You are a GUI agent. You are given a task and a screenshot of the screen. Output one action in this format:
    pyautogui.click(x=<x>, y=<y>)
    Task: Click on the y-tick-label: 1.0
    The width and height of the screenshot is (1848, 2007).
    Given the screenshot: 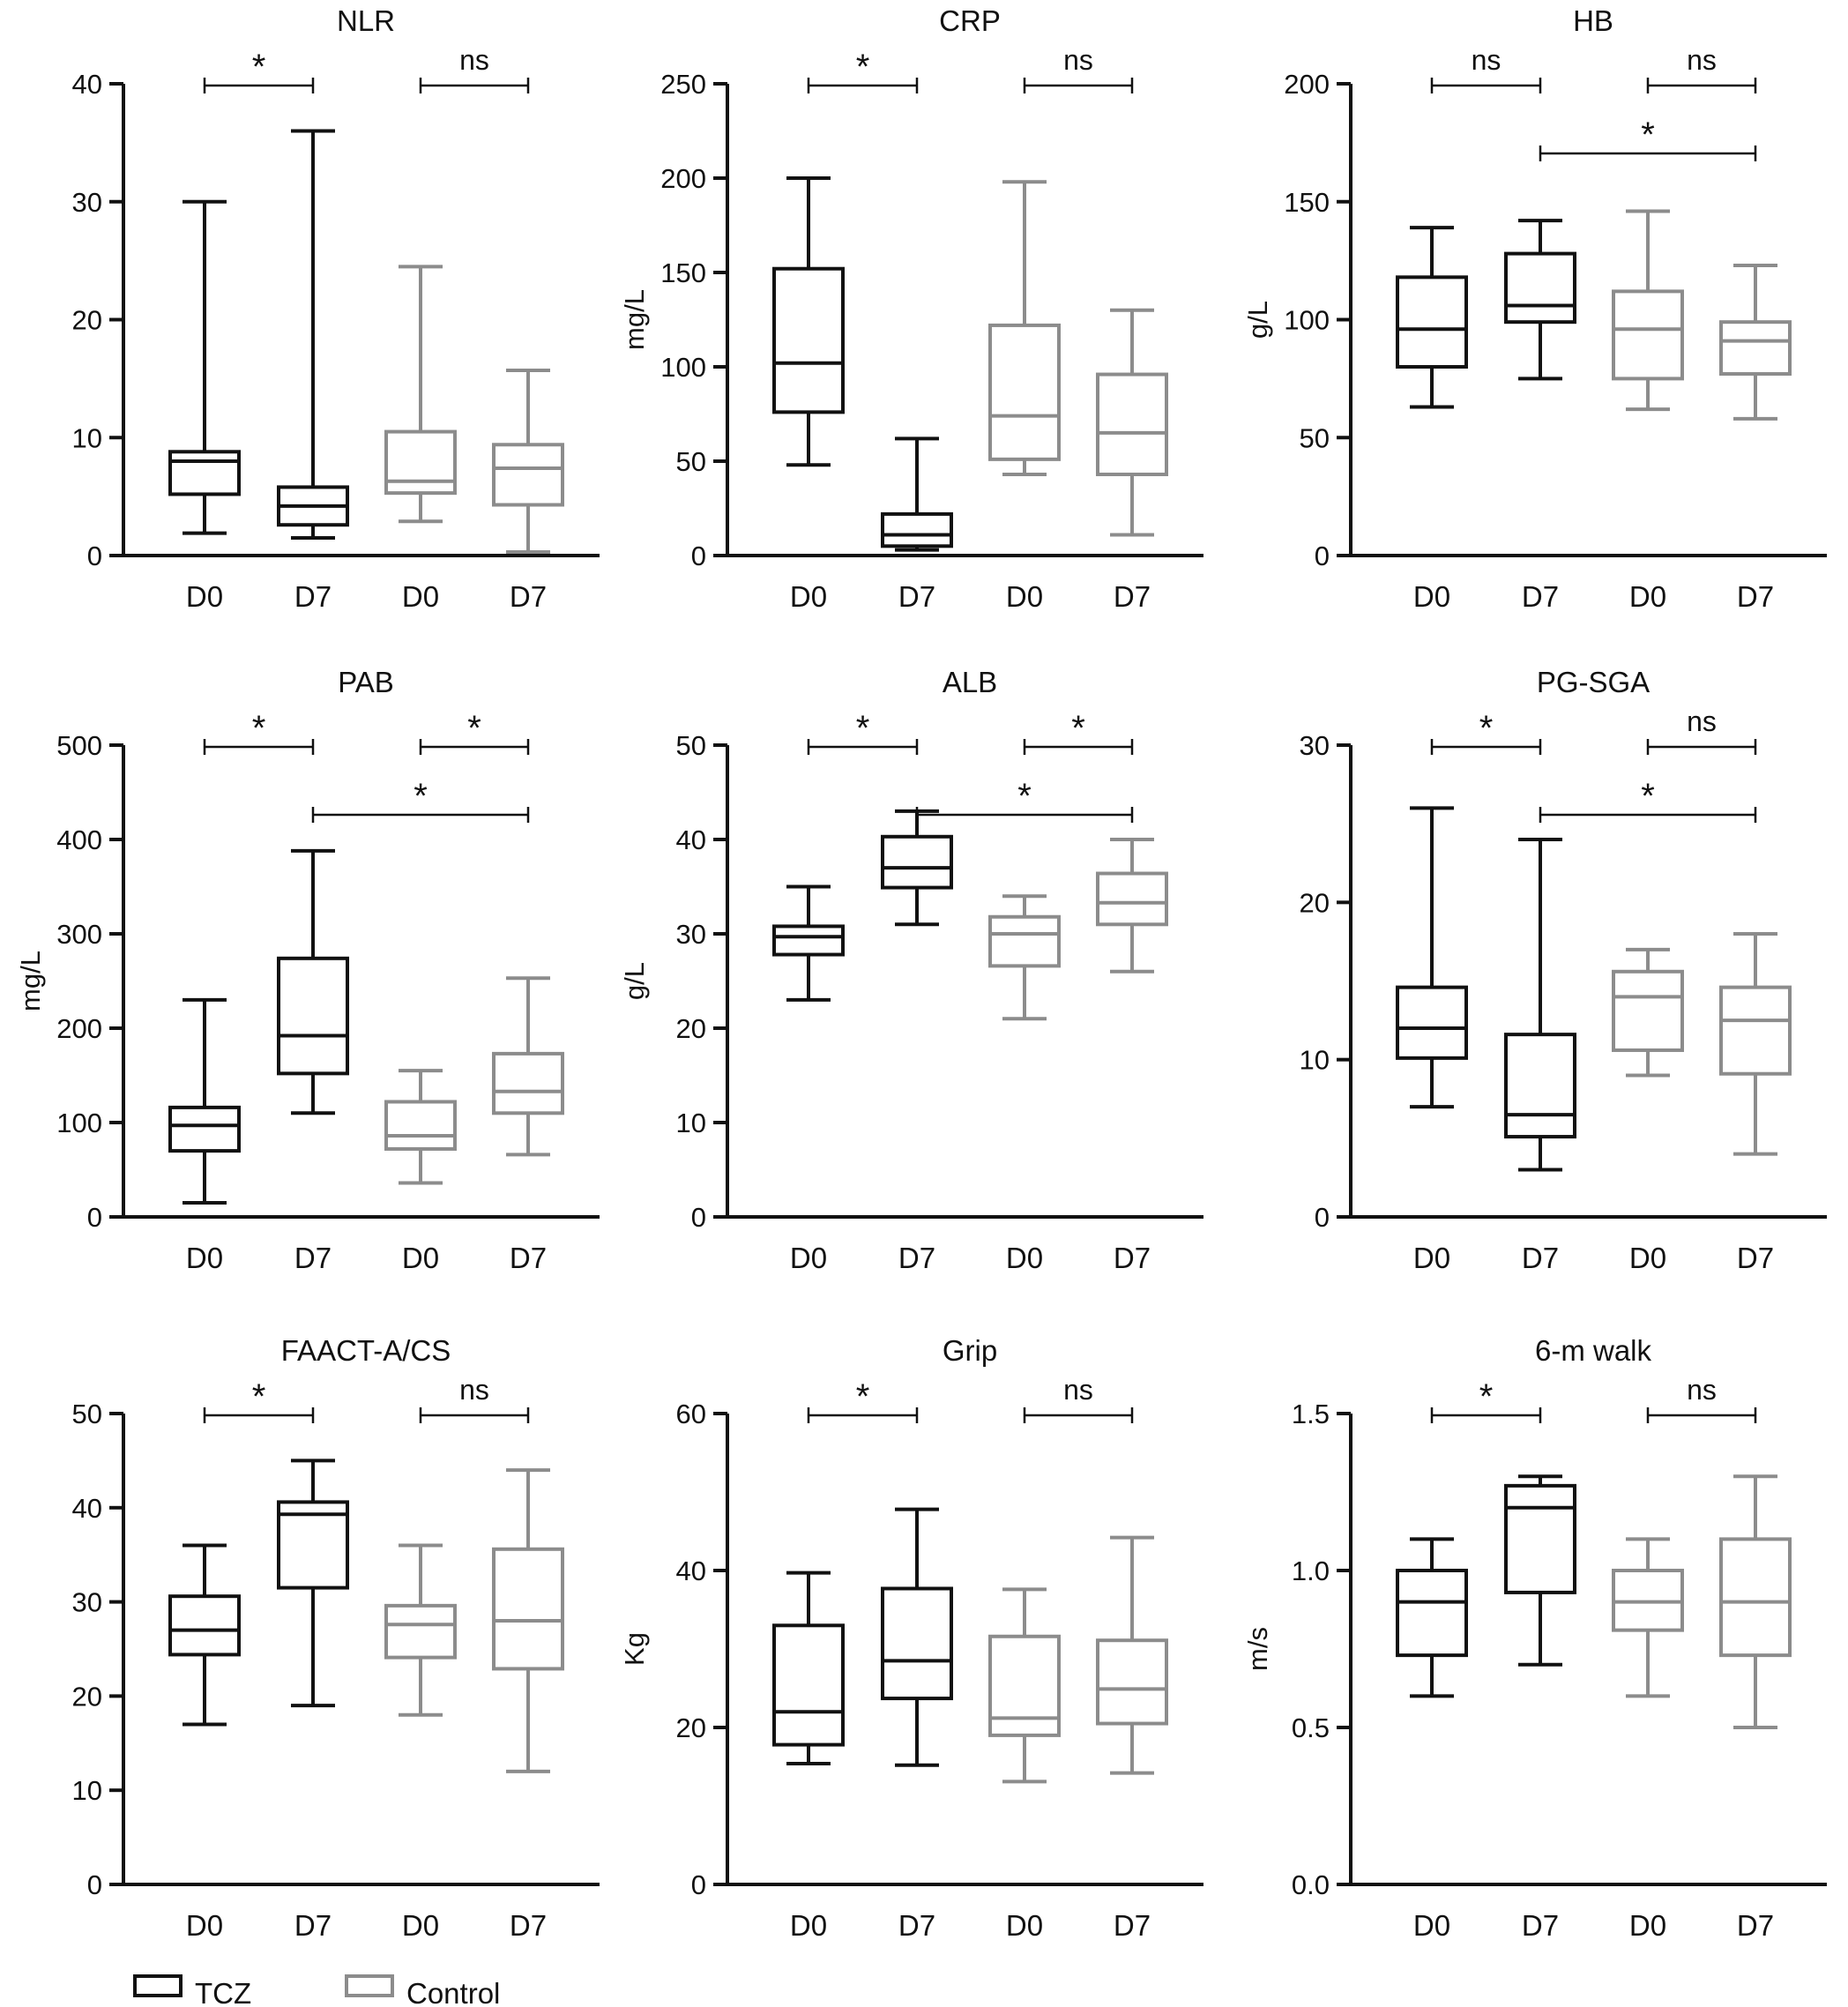 What is the action you would take?
    pyautogui.click(x=1311, y=1571)
    